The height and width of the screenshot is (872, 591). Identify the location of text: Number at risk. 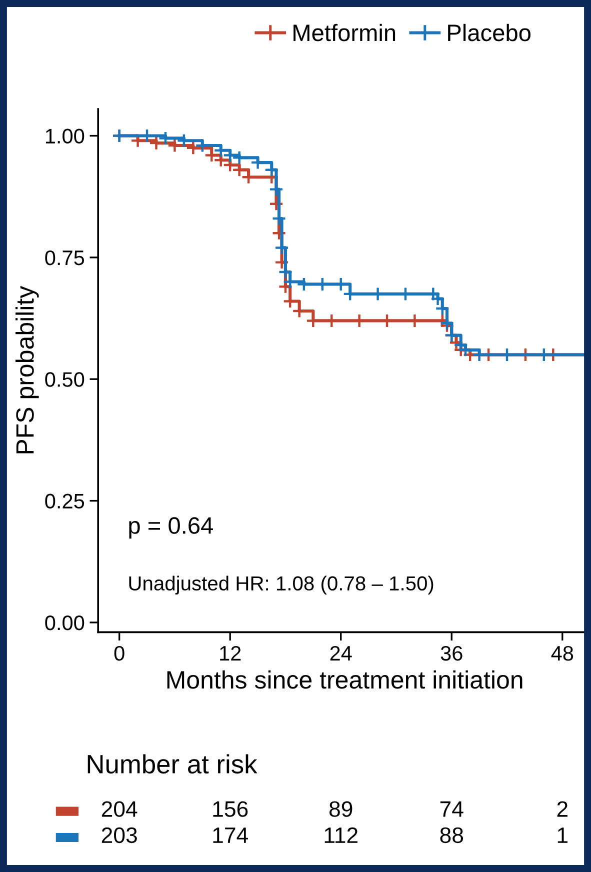
(173, 764).